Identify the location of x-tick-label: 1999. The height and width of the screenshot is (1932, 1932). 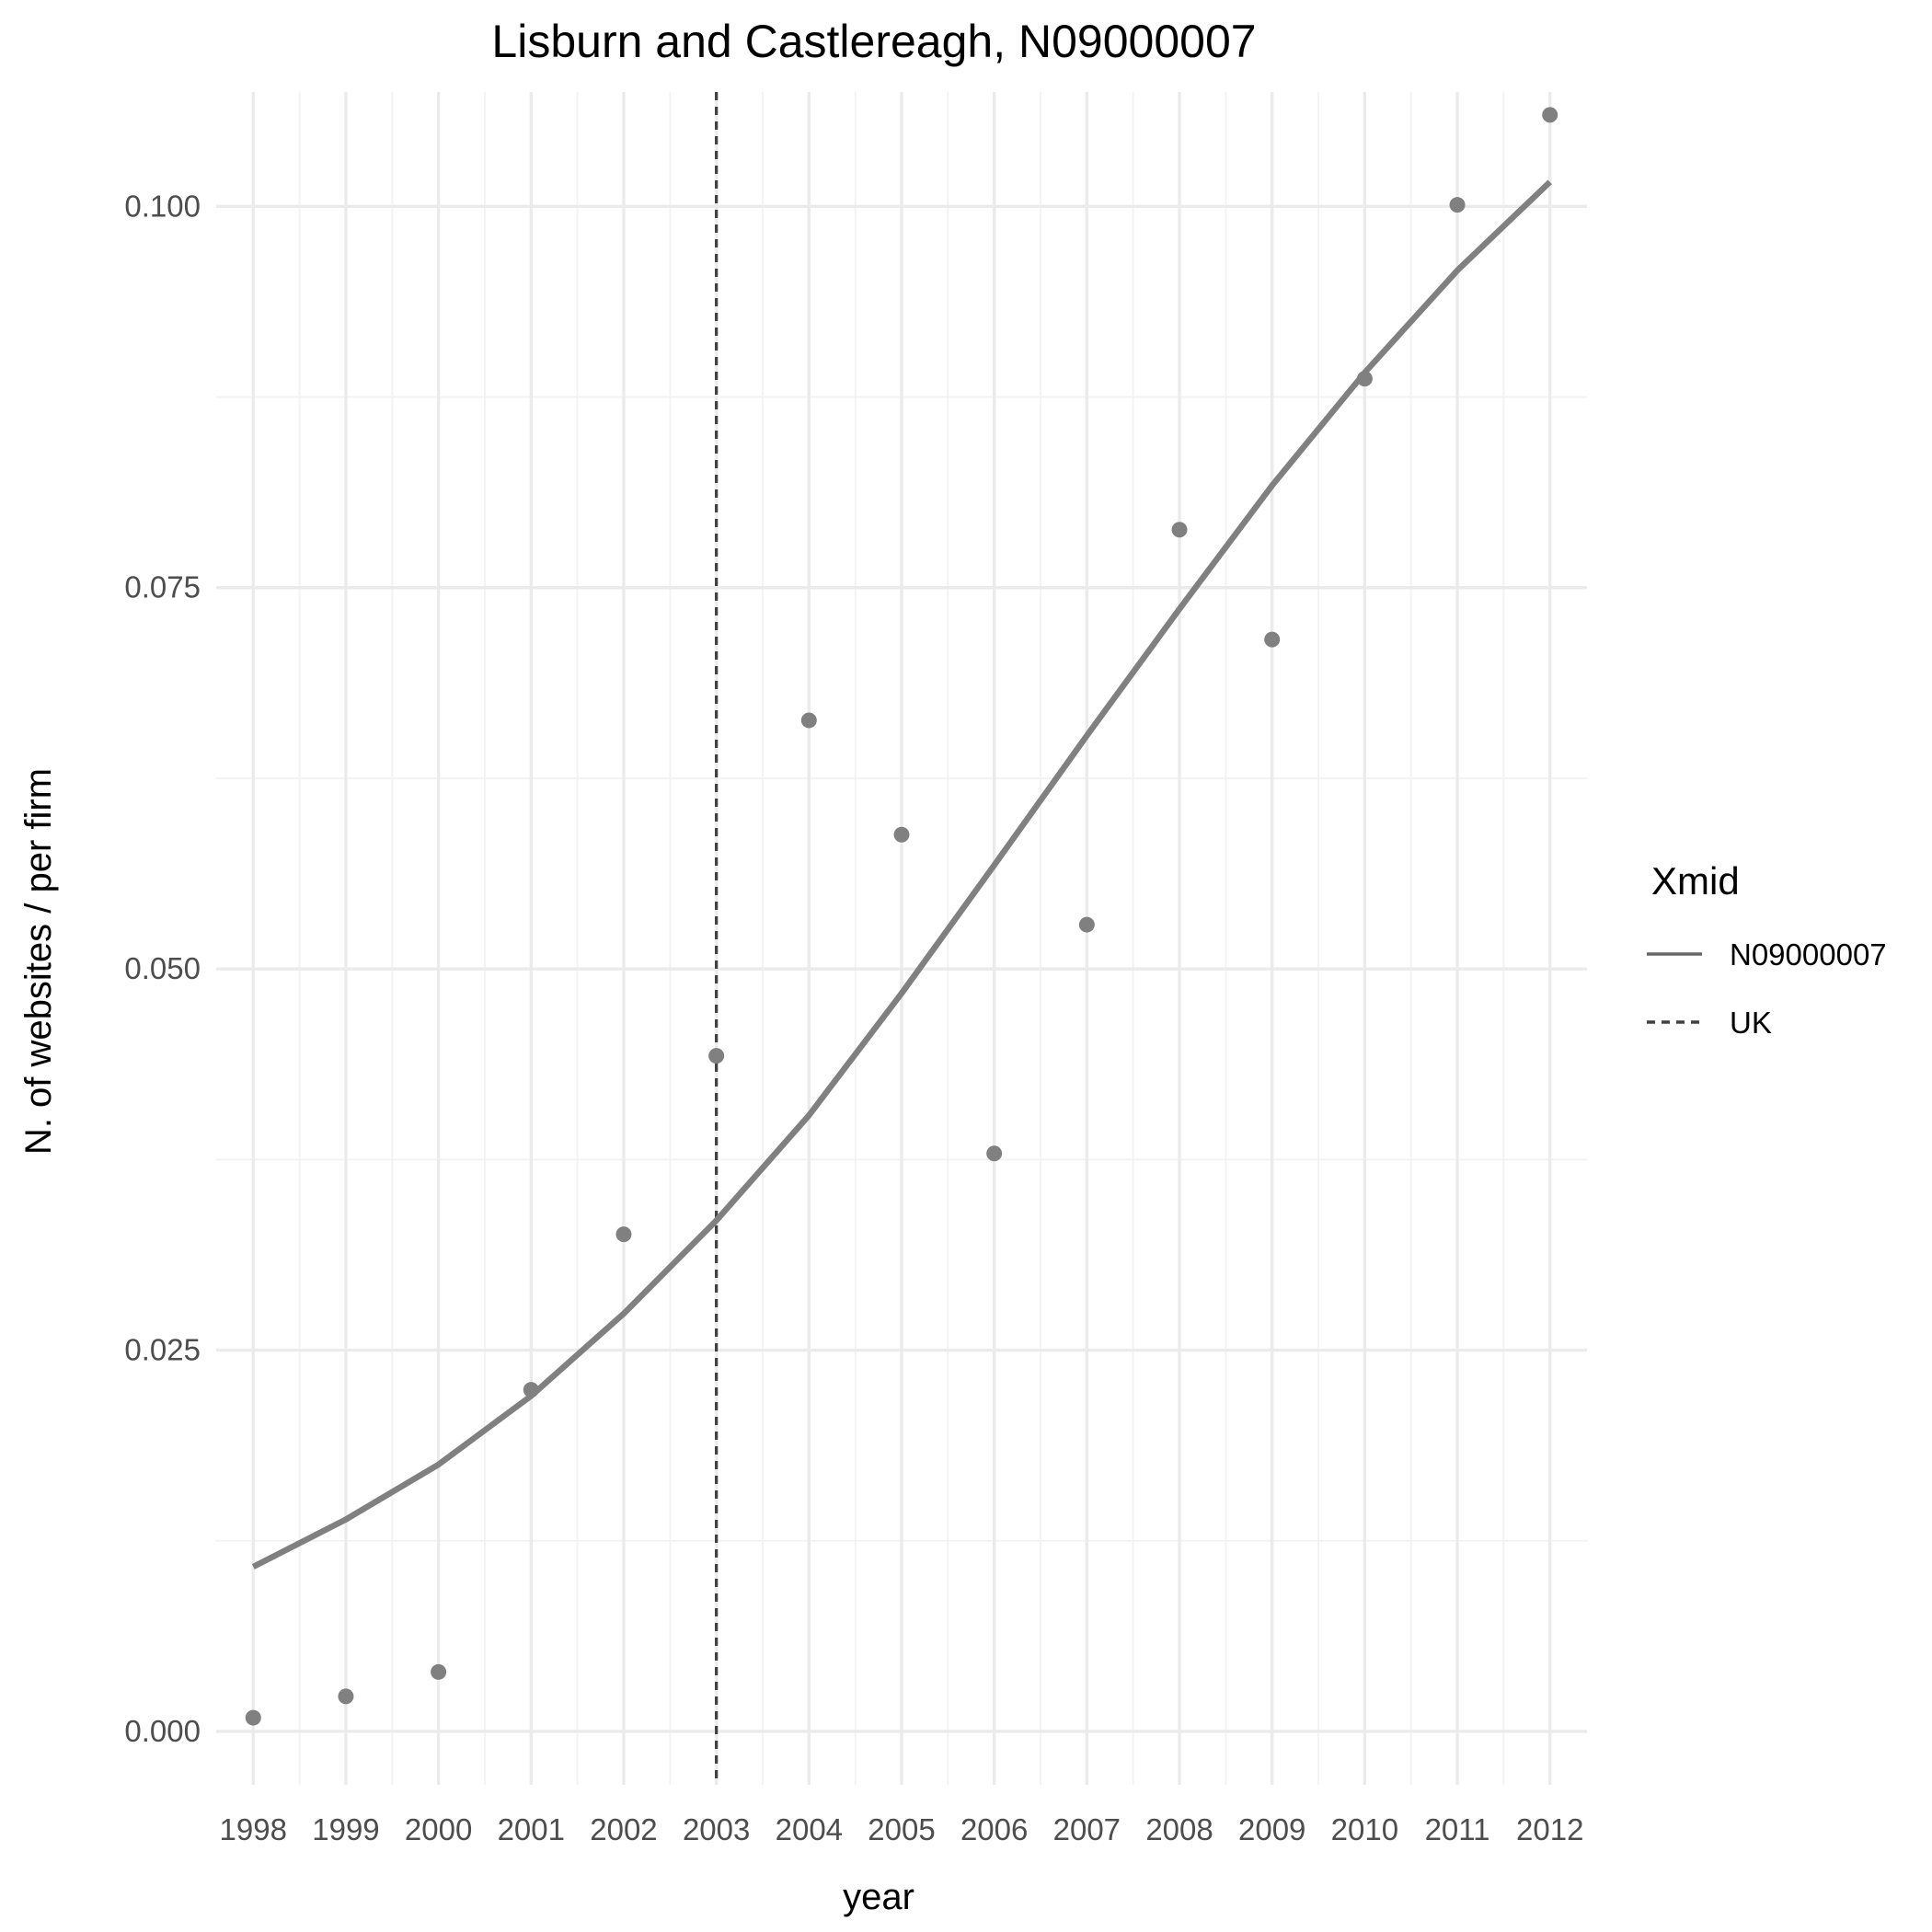
(345, 1829).